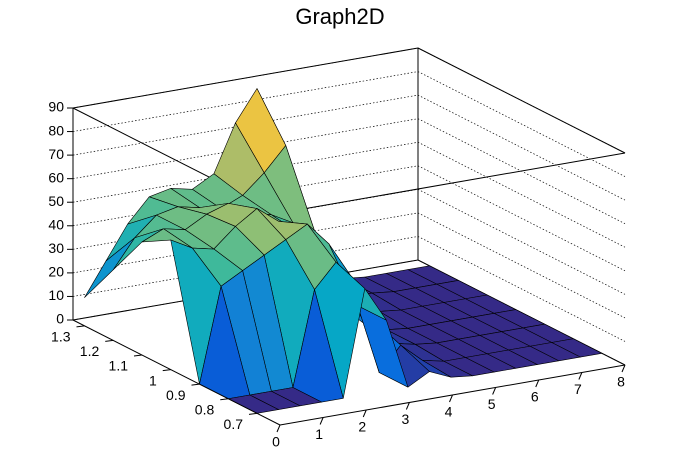 The width and height of the screenshot is (696, 472). What do you see at coordinates (319, 434) in the screenshot?
I see `x-tick-label: 1` at bounding box center [319, 434].